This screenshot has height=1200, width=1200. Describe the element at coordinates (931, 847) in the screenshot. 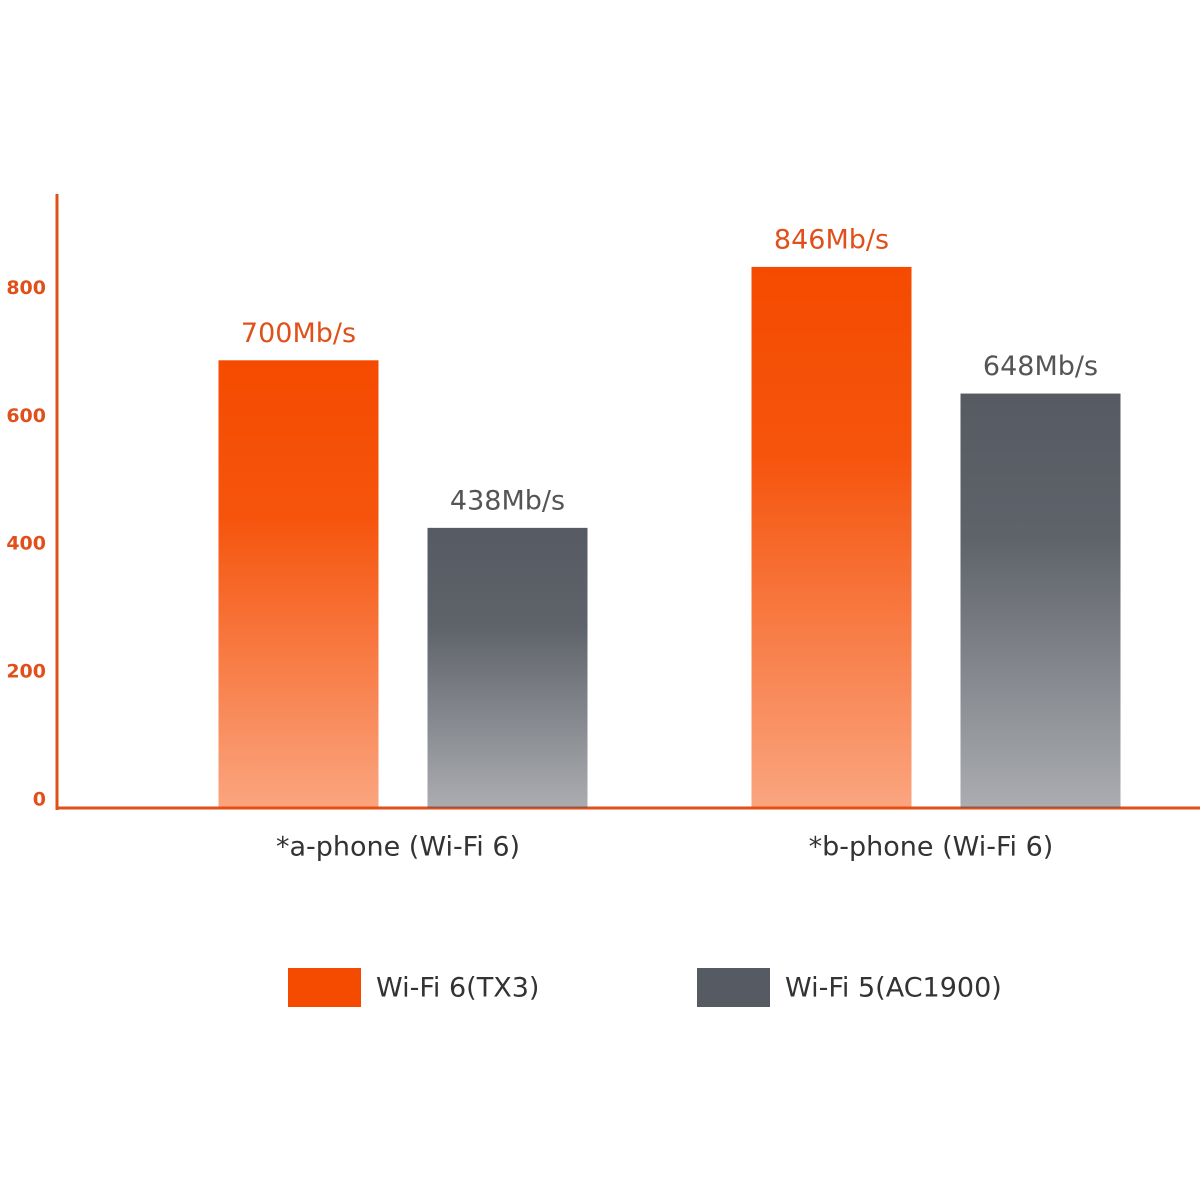

I see `x-tick-label: *b-phone (Wi-Fi 6)` at that location.